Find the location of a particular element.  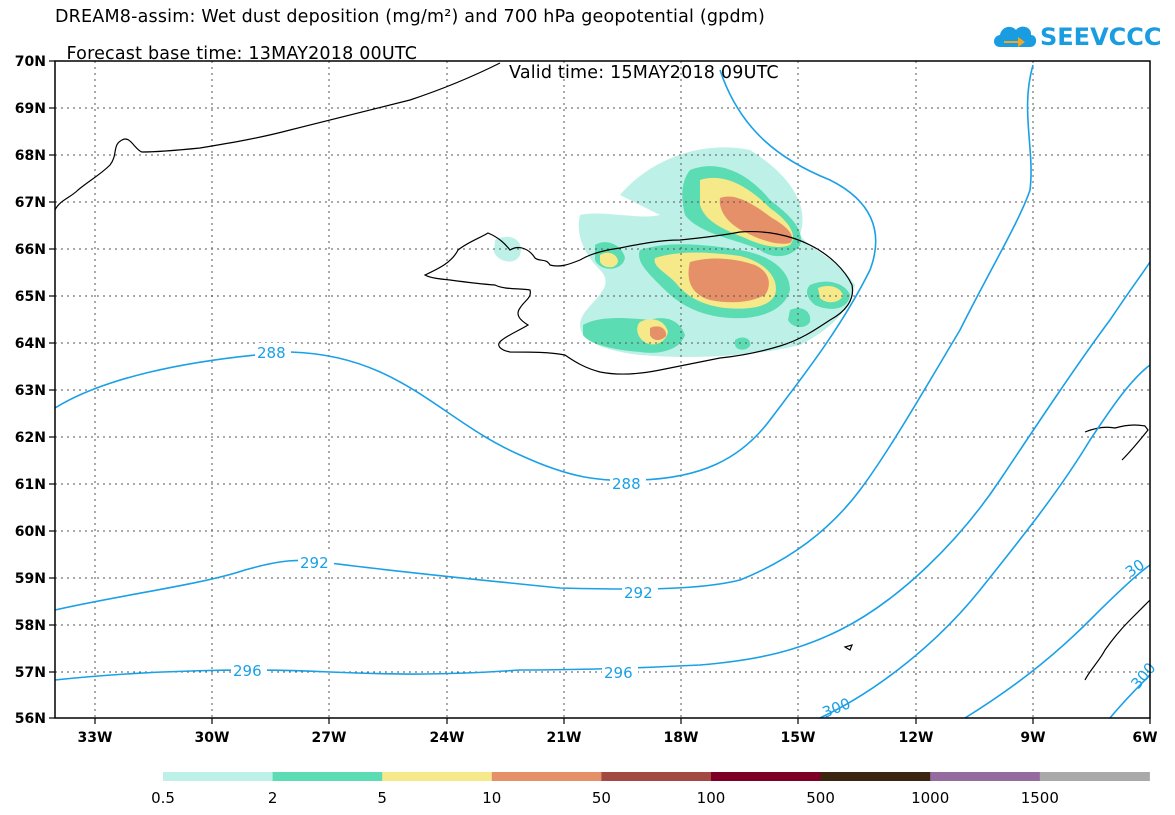

dust-deposition-field is located at coordinates (674, 252).